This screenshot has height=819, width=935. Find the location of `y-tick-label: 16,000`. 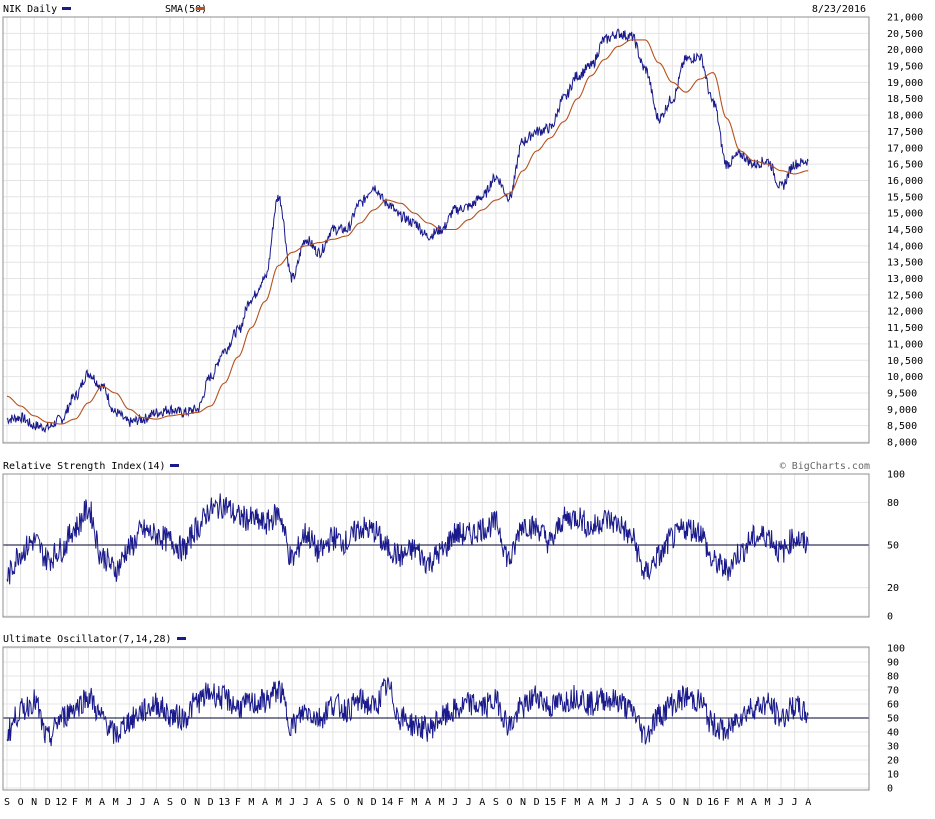

y-tick-label: 16,000 is located at coordinates (905, 181).